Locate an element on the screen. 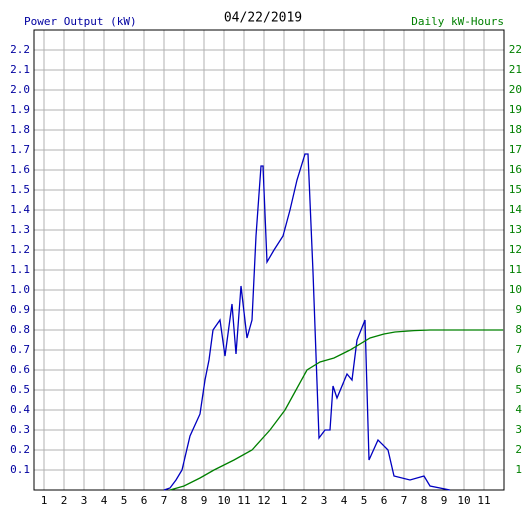 This screenshot has height=510, width=527. y-tick-label: 2.1 is located at coordinates (20, 69).